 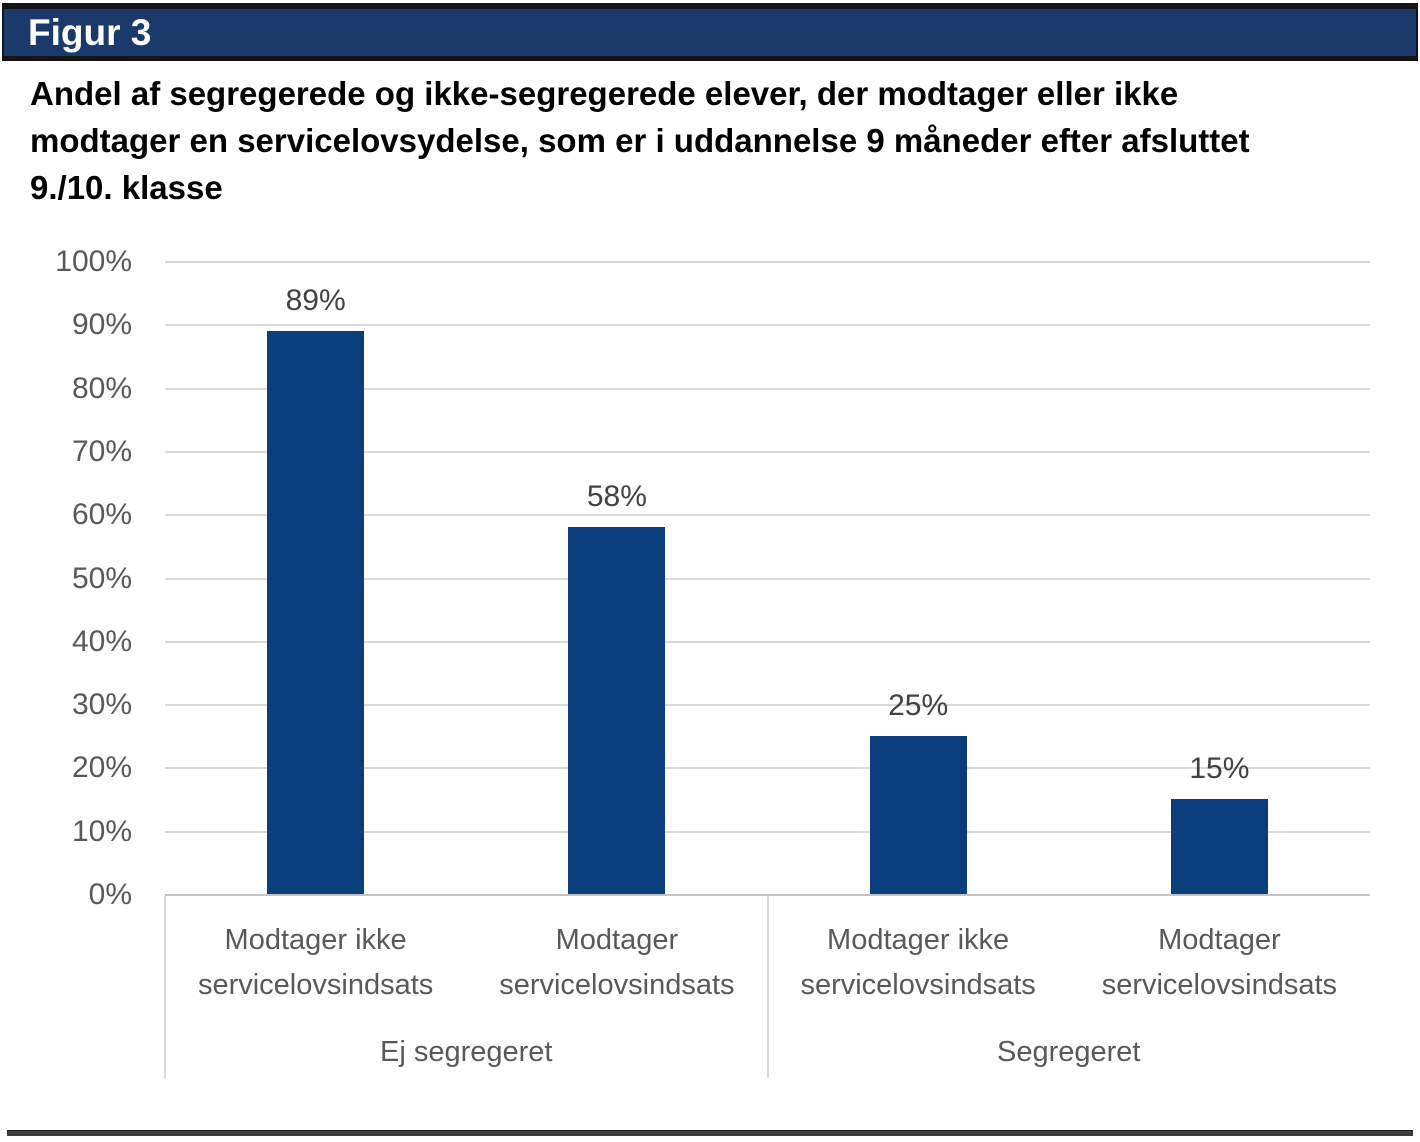 What do you see at coordinates (126, 187) in the screenshot?
I see `figure-title-line-3: 9./10. klasse` at bounding box center [126, 187].